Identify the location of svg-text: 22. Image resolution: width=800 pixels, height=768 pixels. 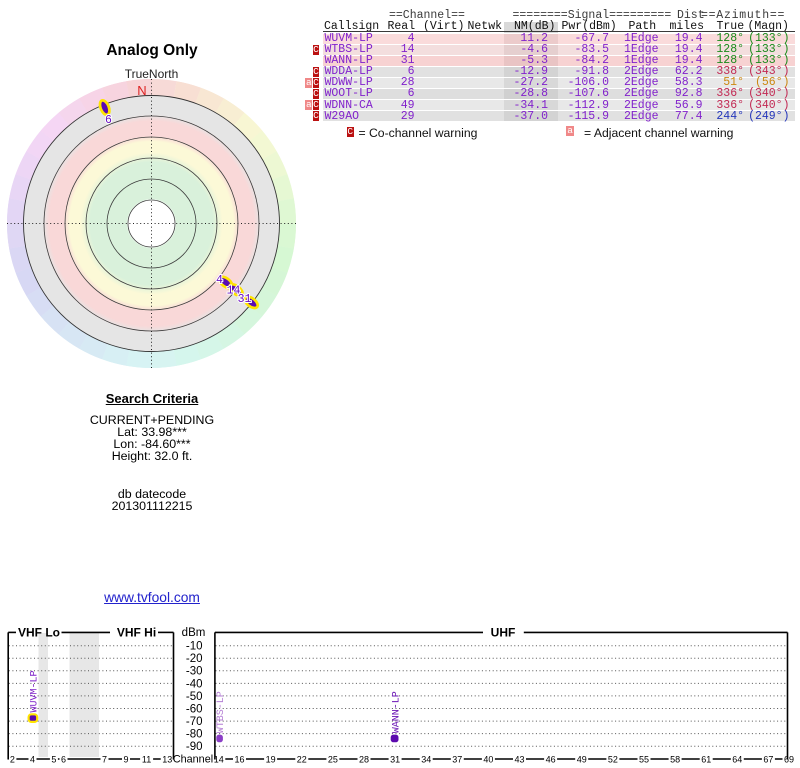
(302, 759).